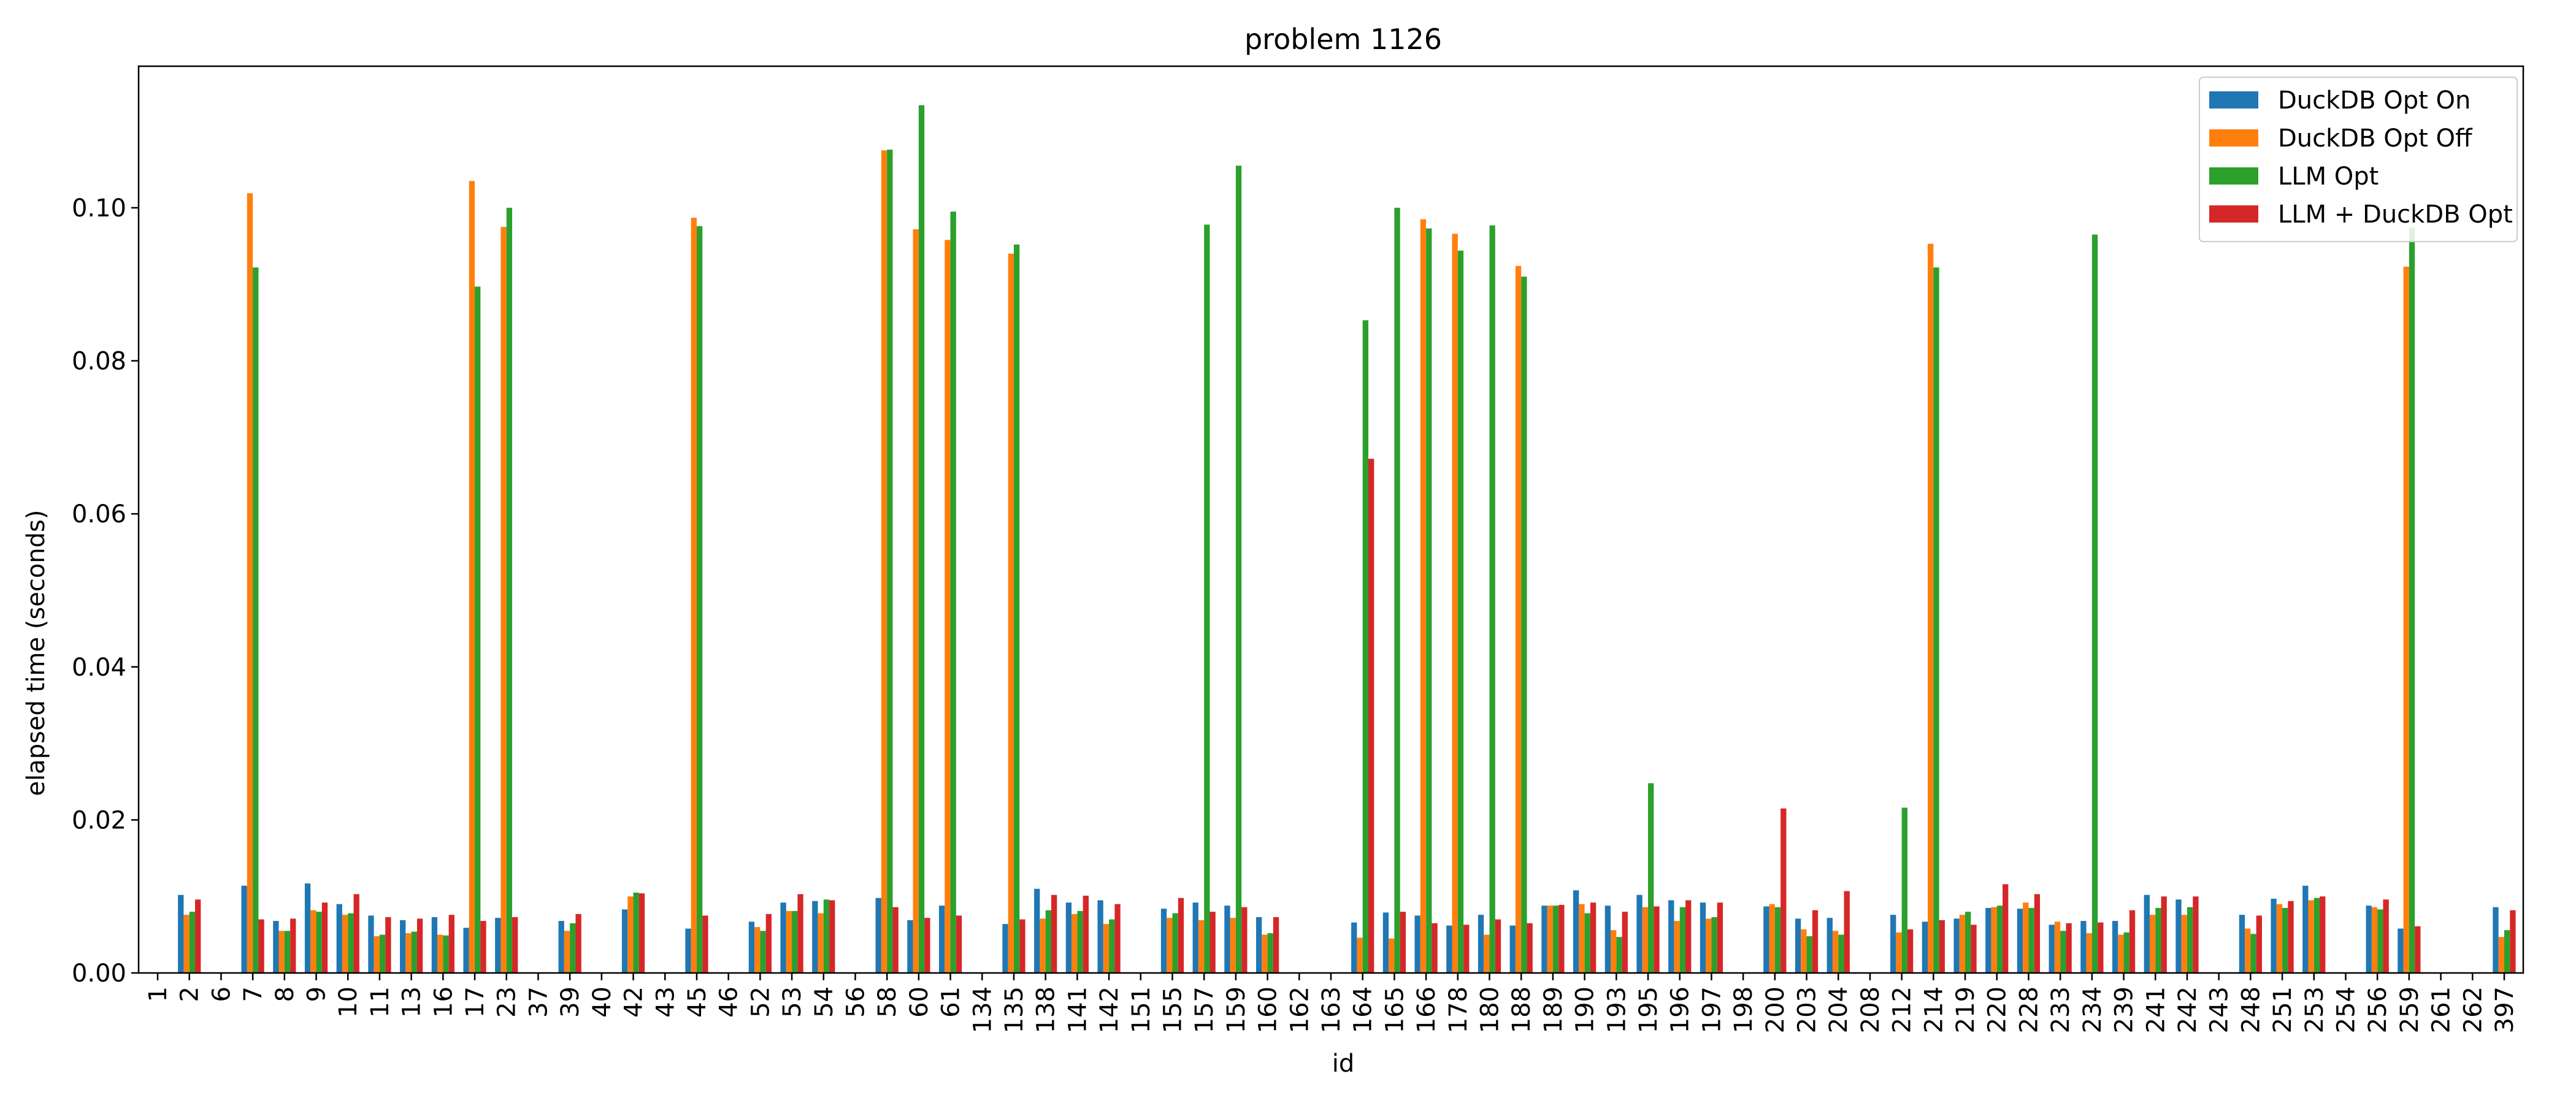 The image size is (2576, 1106). What do you see at coordinates (2251, 1009) in the screenshot?
I see `x-tick-label: 248` at bounding box center [2251, 1009].